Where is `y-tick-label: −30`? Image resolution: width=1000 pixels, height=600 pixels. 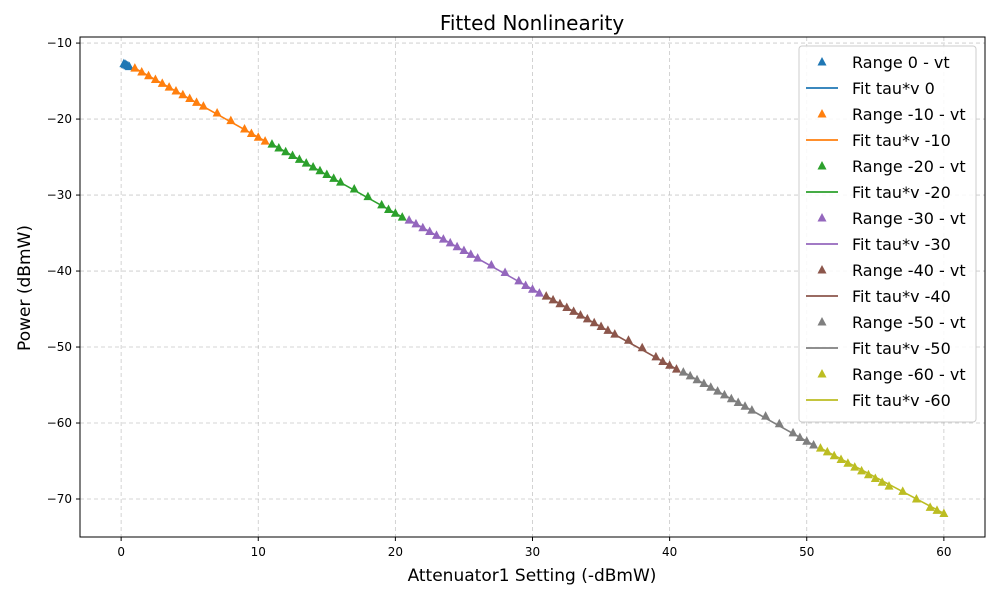 y-tick-label: −30 is located at coordinates (59, 195).